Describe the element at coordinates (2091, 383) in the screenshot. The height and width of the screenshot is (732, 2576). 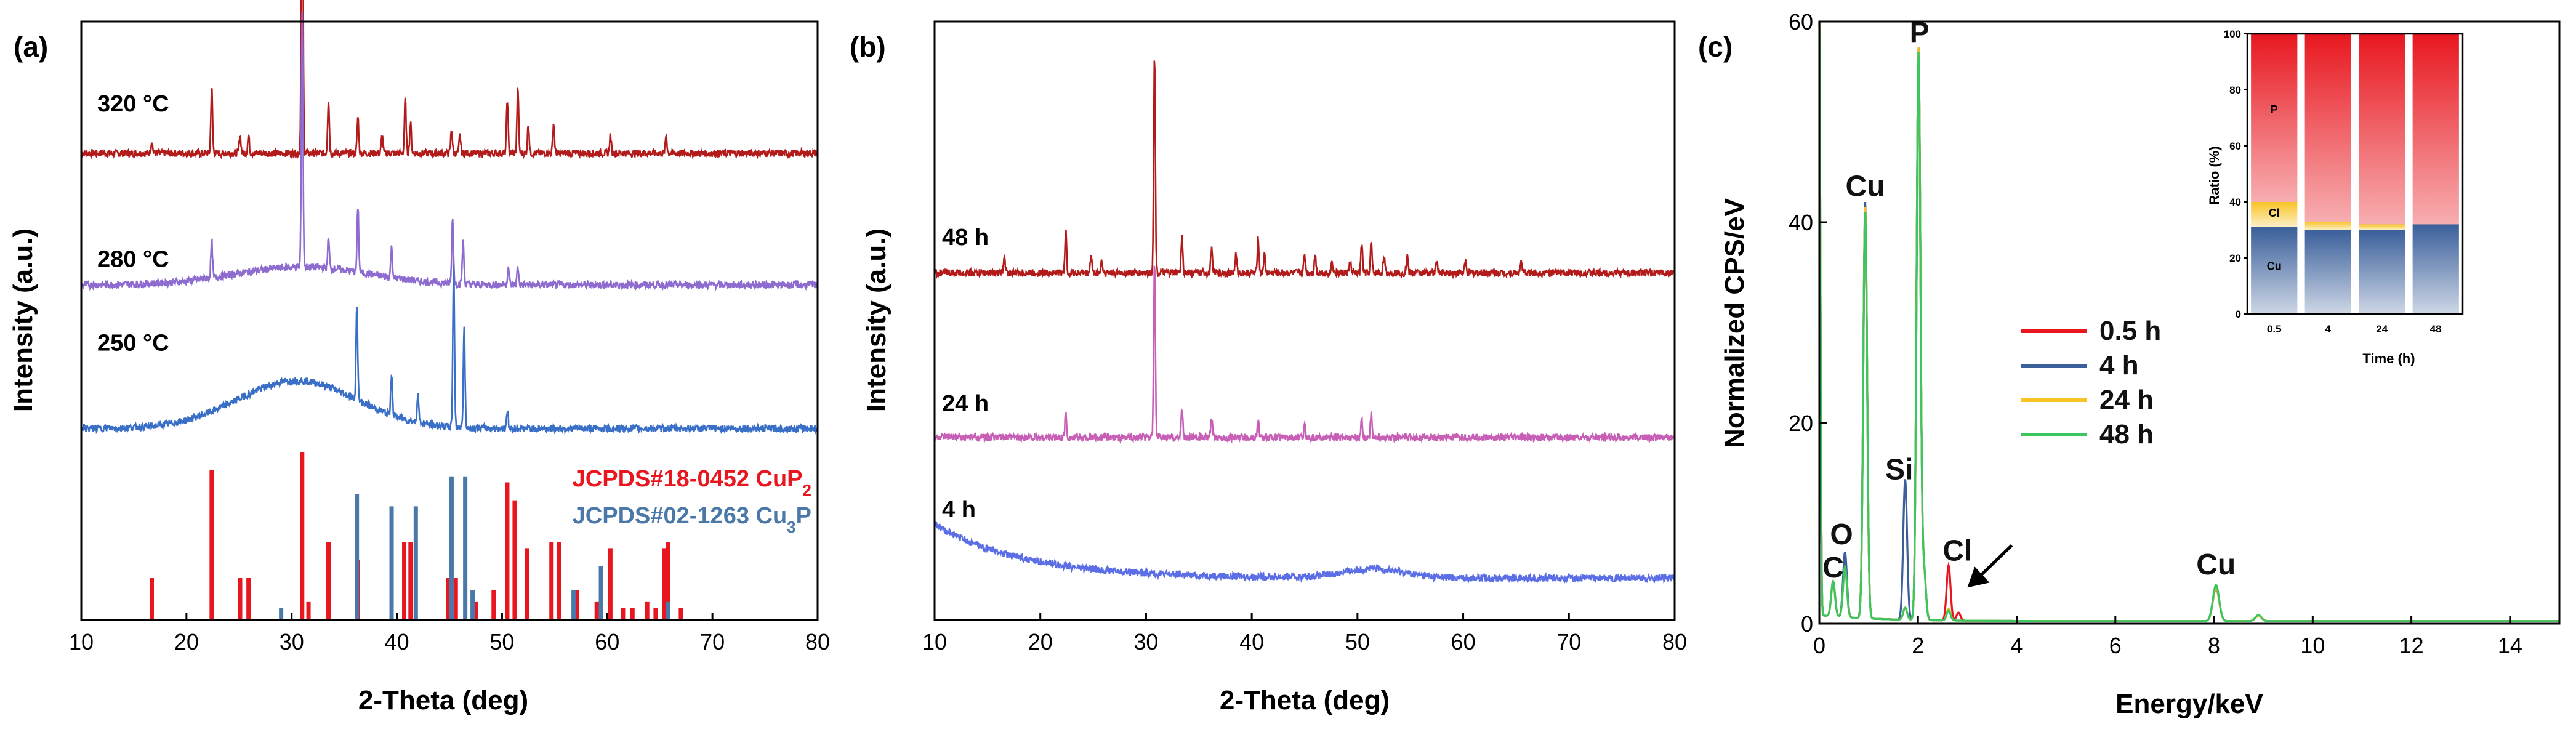
I see `panel-c-legend: 0.5 h 4 h 24 h 48 h` at that location.